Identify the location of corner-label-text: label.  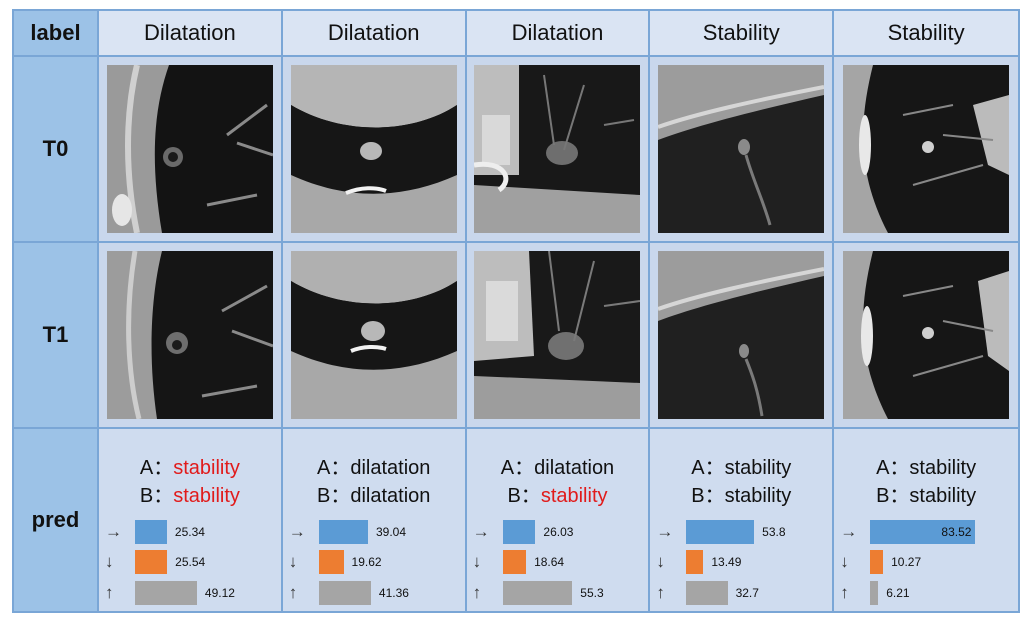
(55, 32).